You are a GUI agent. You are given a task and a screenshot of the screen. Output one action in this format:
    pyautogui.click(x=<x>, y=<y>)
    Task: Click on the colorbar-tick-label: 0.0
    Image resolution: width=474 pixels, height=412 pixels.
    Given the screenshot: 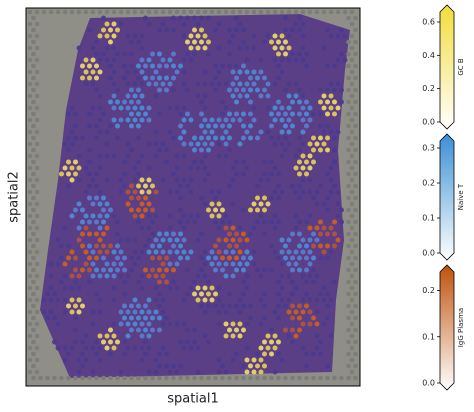 What is the action you would take?
    pyautogui.click(x=428, y=383)
    